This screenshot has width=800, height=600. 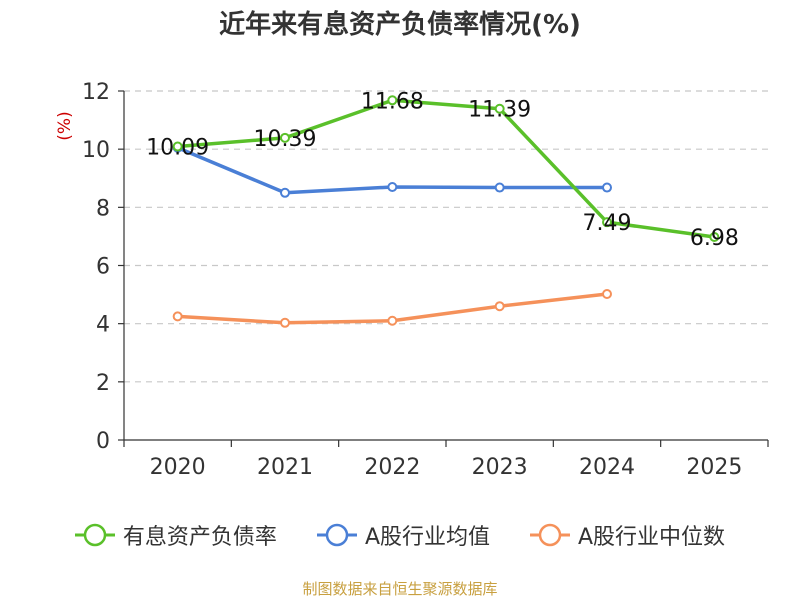 What do you see at coordinates (178, 467) in the screenshot?
I see `x-tick-label: 2020` at bounding box center [178, 467].